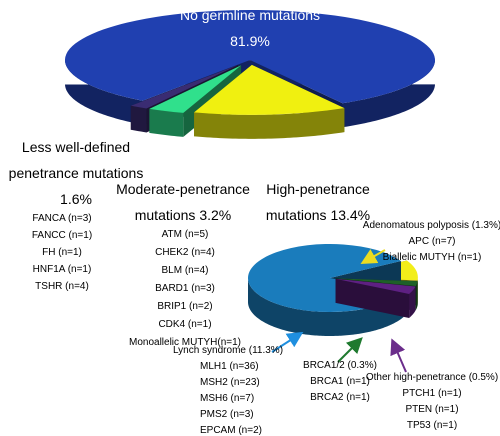  I want to click on value-label: (0.5%), so click(483, 377).